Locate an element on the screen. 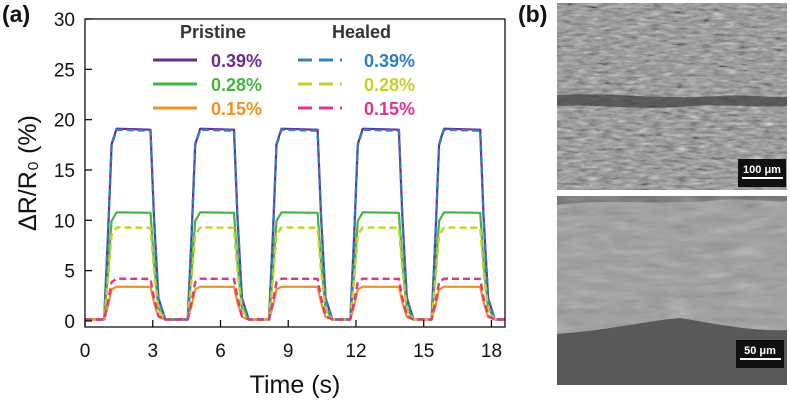 This screenshot has width=790, height=408. scale-bar-label-50um: 50 μm is located at coordinates (760, 351).